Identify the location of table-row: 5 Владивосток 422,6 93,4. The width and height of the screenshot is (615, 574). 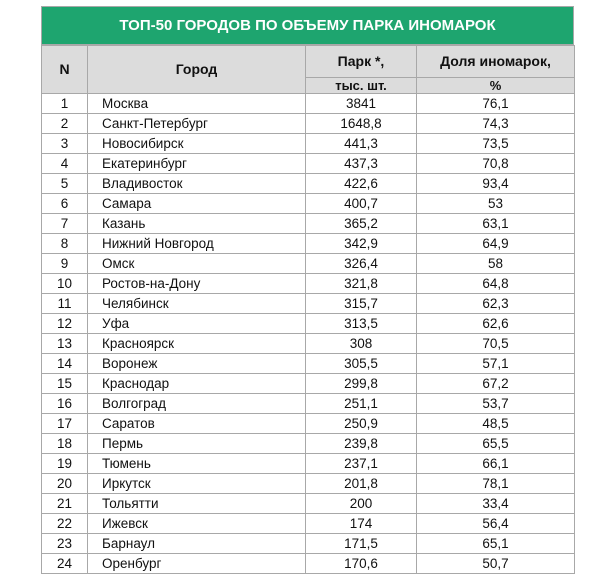
(308, 183).